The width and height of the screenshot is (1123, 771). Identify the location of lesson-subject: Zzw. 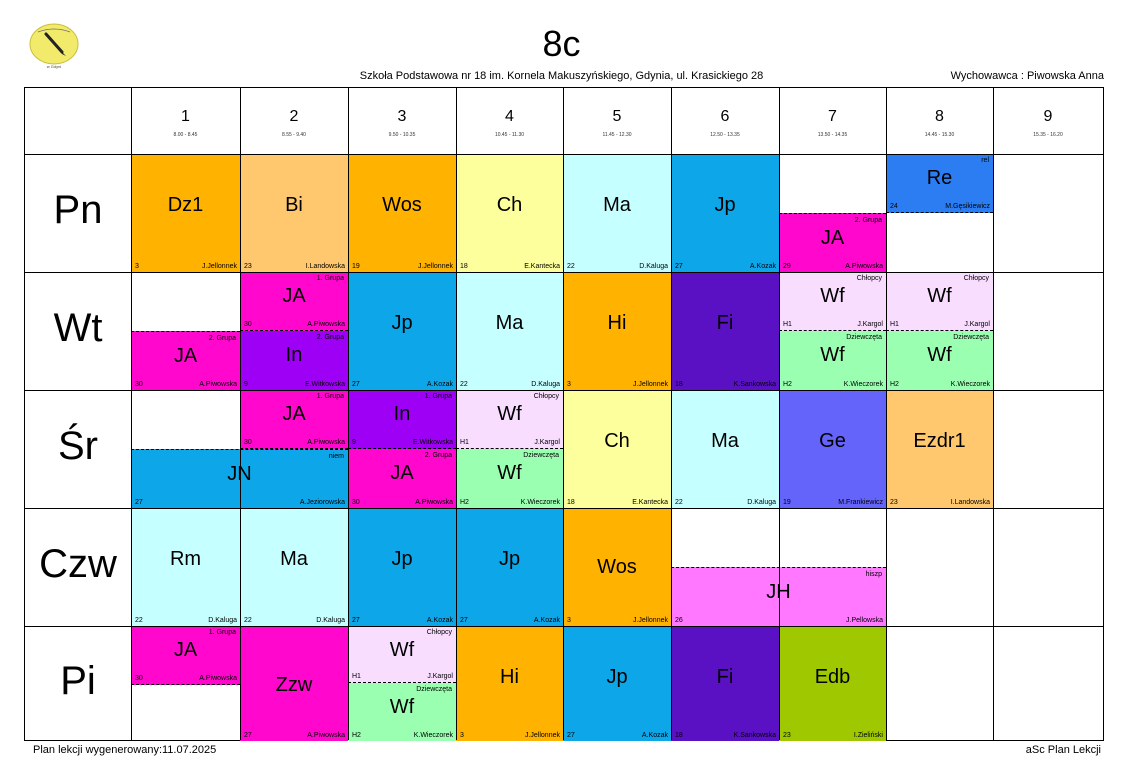
(294, 685).